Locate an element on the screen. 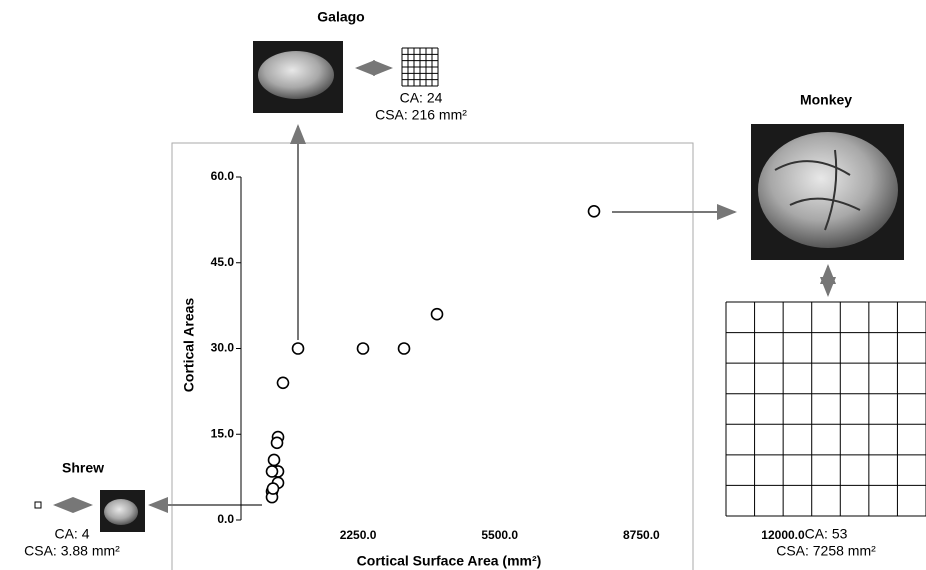  galago-title: Galago is located at coordinates (340, 17).